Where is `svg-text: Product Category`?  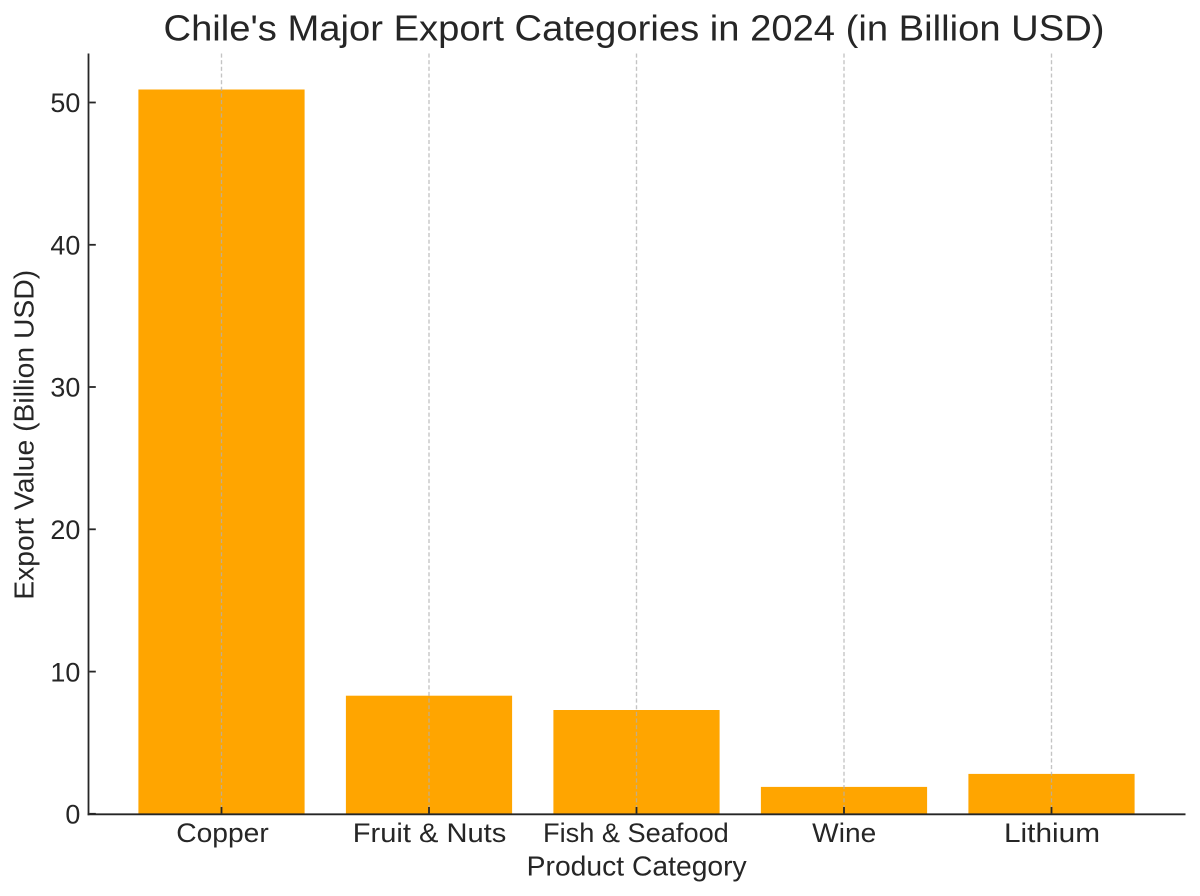 svg-text: Product Category is located at coordinates (637, 865).